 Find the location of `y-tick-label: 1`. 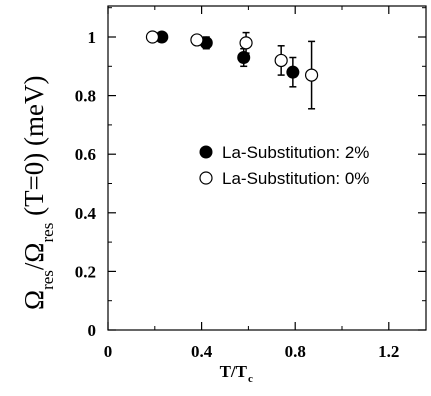

y-tick-label: 1 is located at coordinates (92, 37).